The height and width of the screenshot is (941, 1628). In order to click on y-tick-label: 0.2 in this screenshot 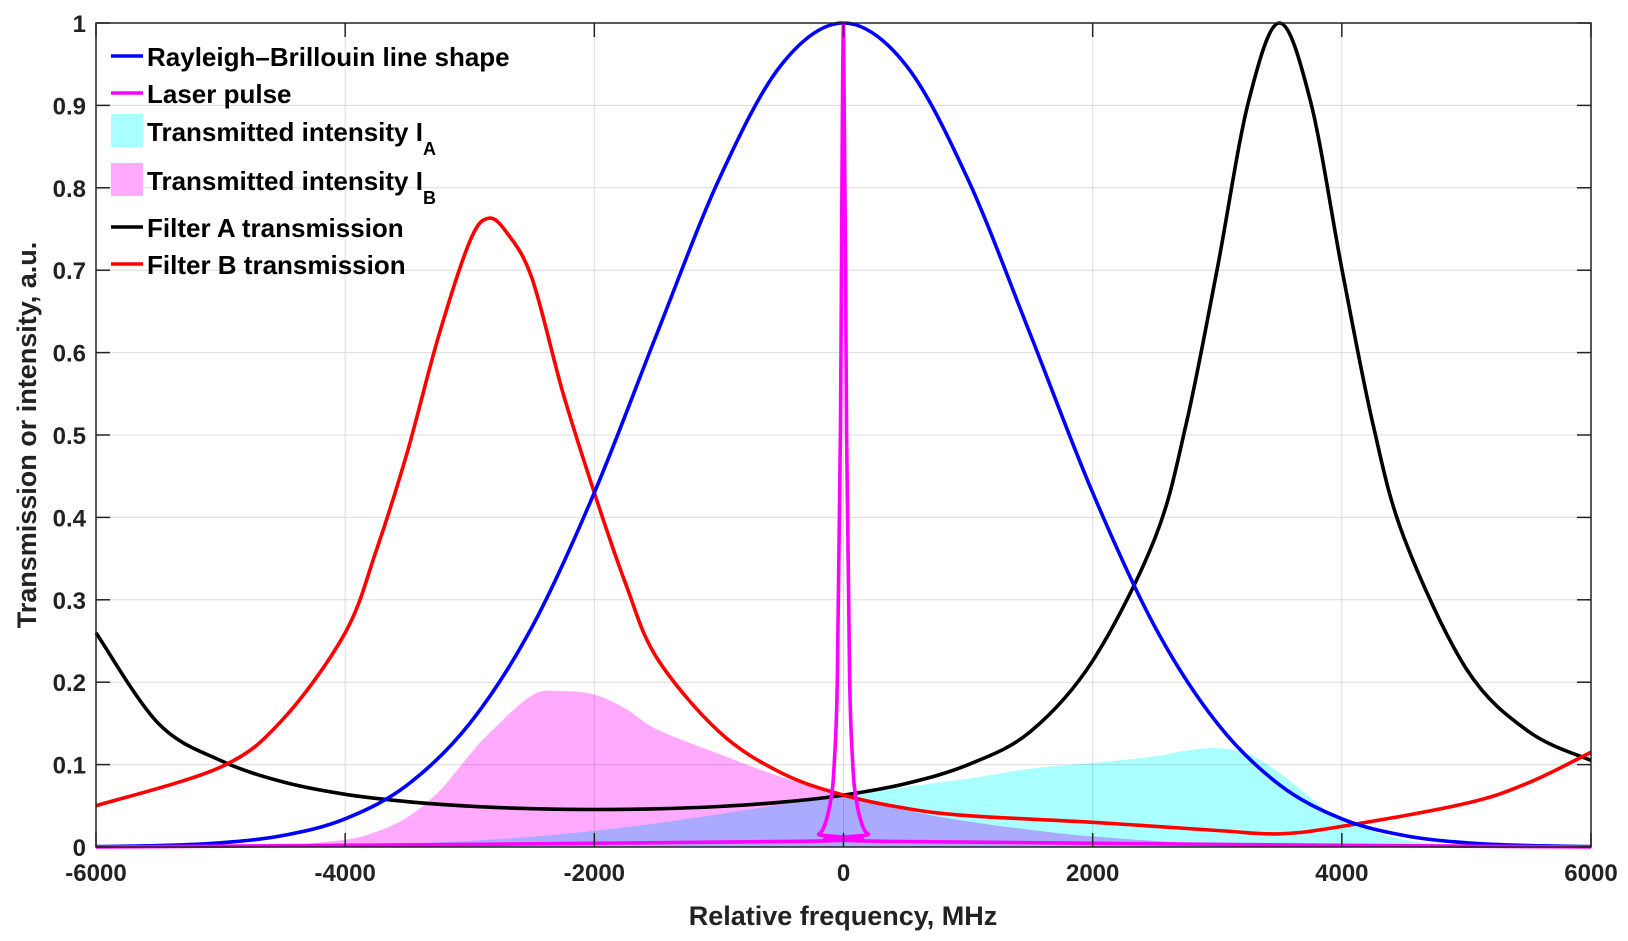, I will do `click(69, 683)`.